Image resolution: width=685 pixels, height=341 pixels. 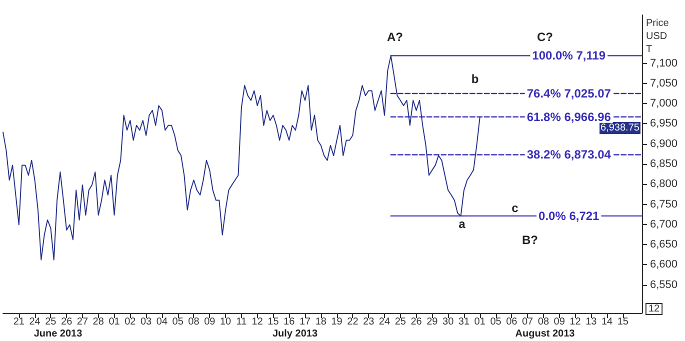 I want to click on annotation: 6,938.75, so click(x=620, y=128).